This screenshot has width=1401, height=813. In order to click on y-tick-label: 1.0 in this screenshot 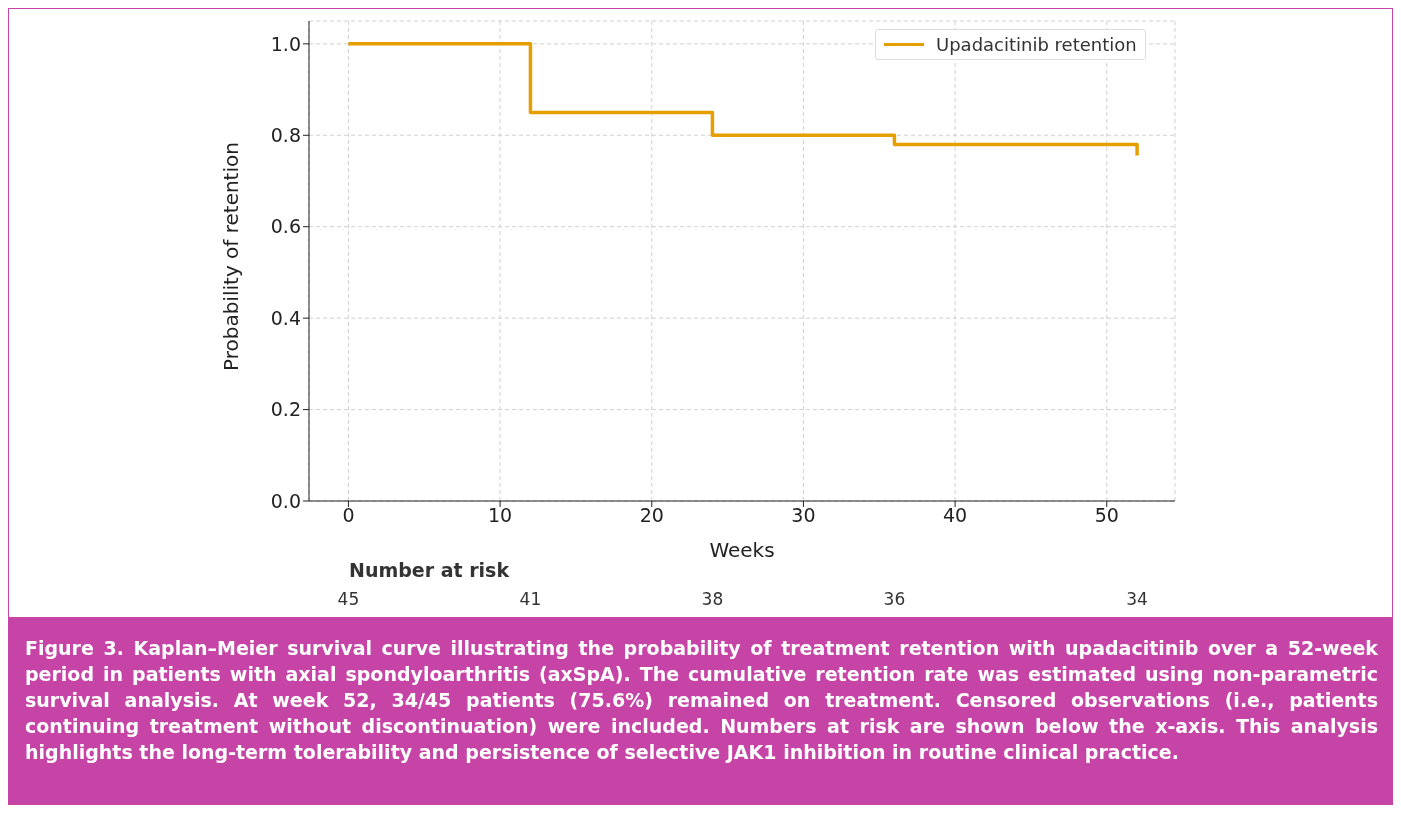, I will do `click(285, 43)`.